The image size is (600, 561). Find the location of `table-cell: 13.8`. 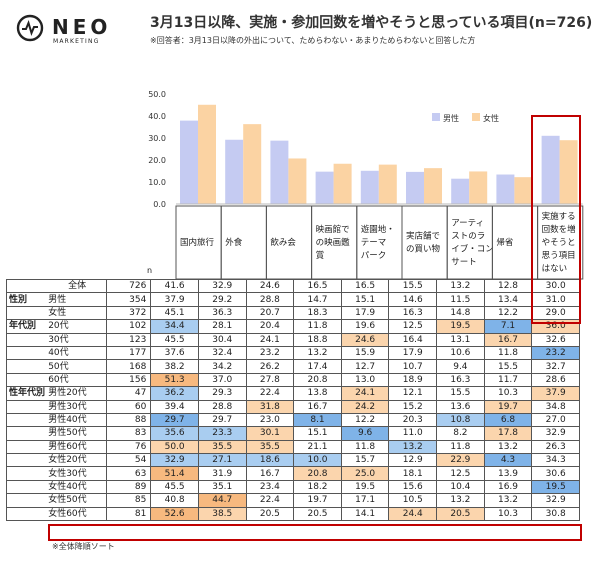

table-cell: 13.8 is located at coordinates (317, 393).